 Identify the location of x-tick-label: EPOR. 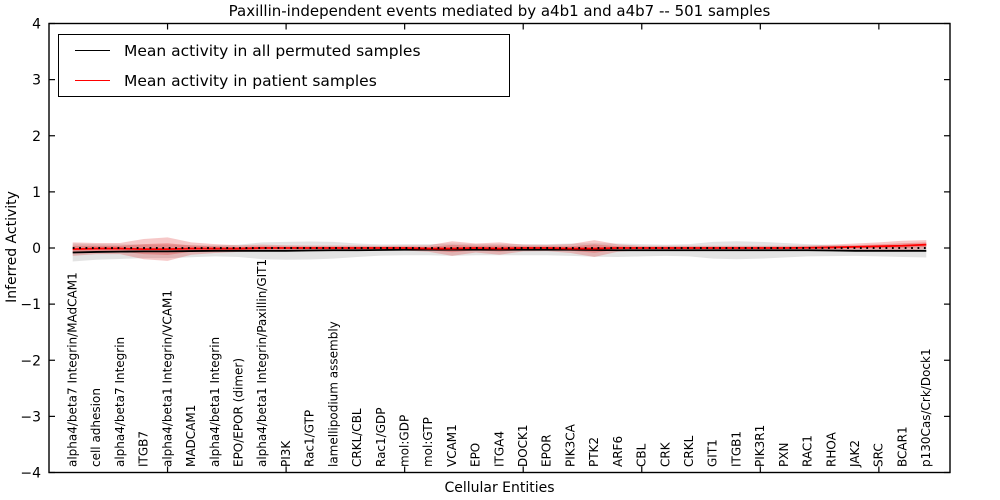
(547, 450).